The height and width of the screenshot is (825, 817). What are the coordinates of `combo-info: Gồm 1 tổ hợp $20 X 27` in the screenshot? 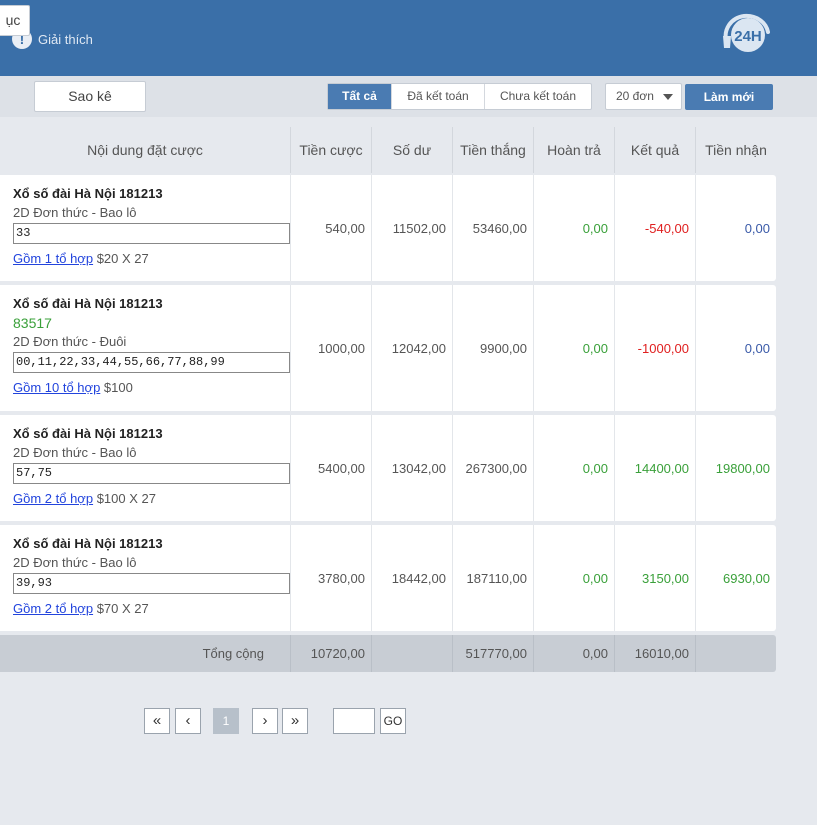 It's located at (151, 258).